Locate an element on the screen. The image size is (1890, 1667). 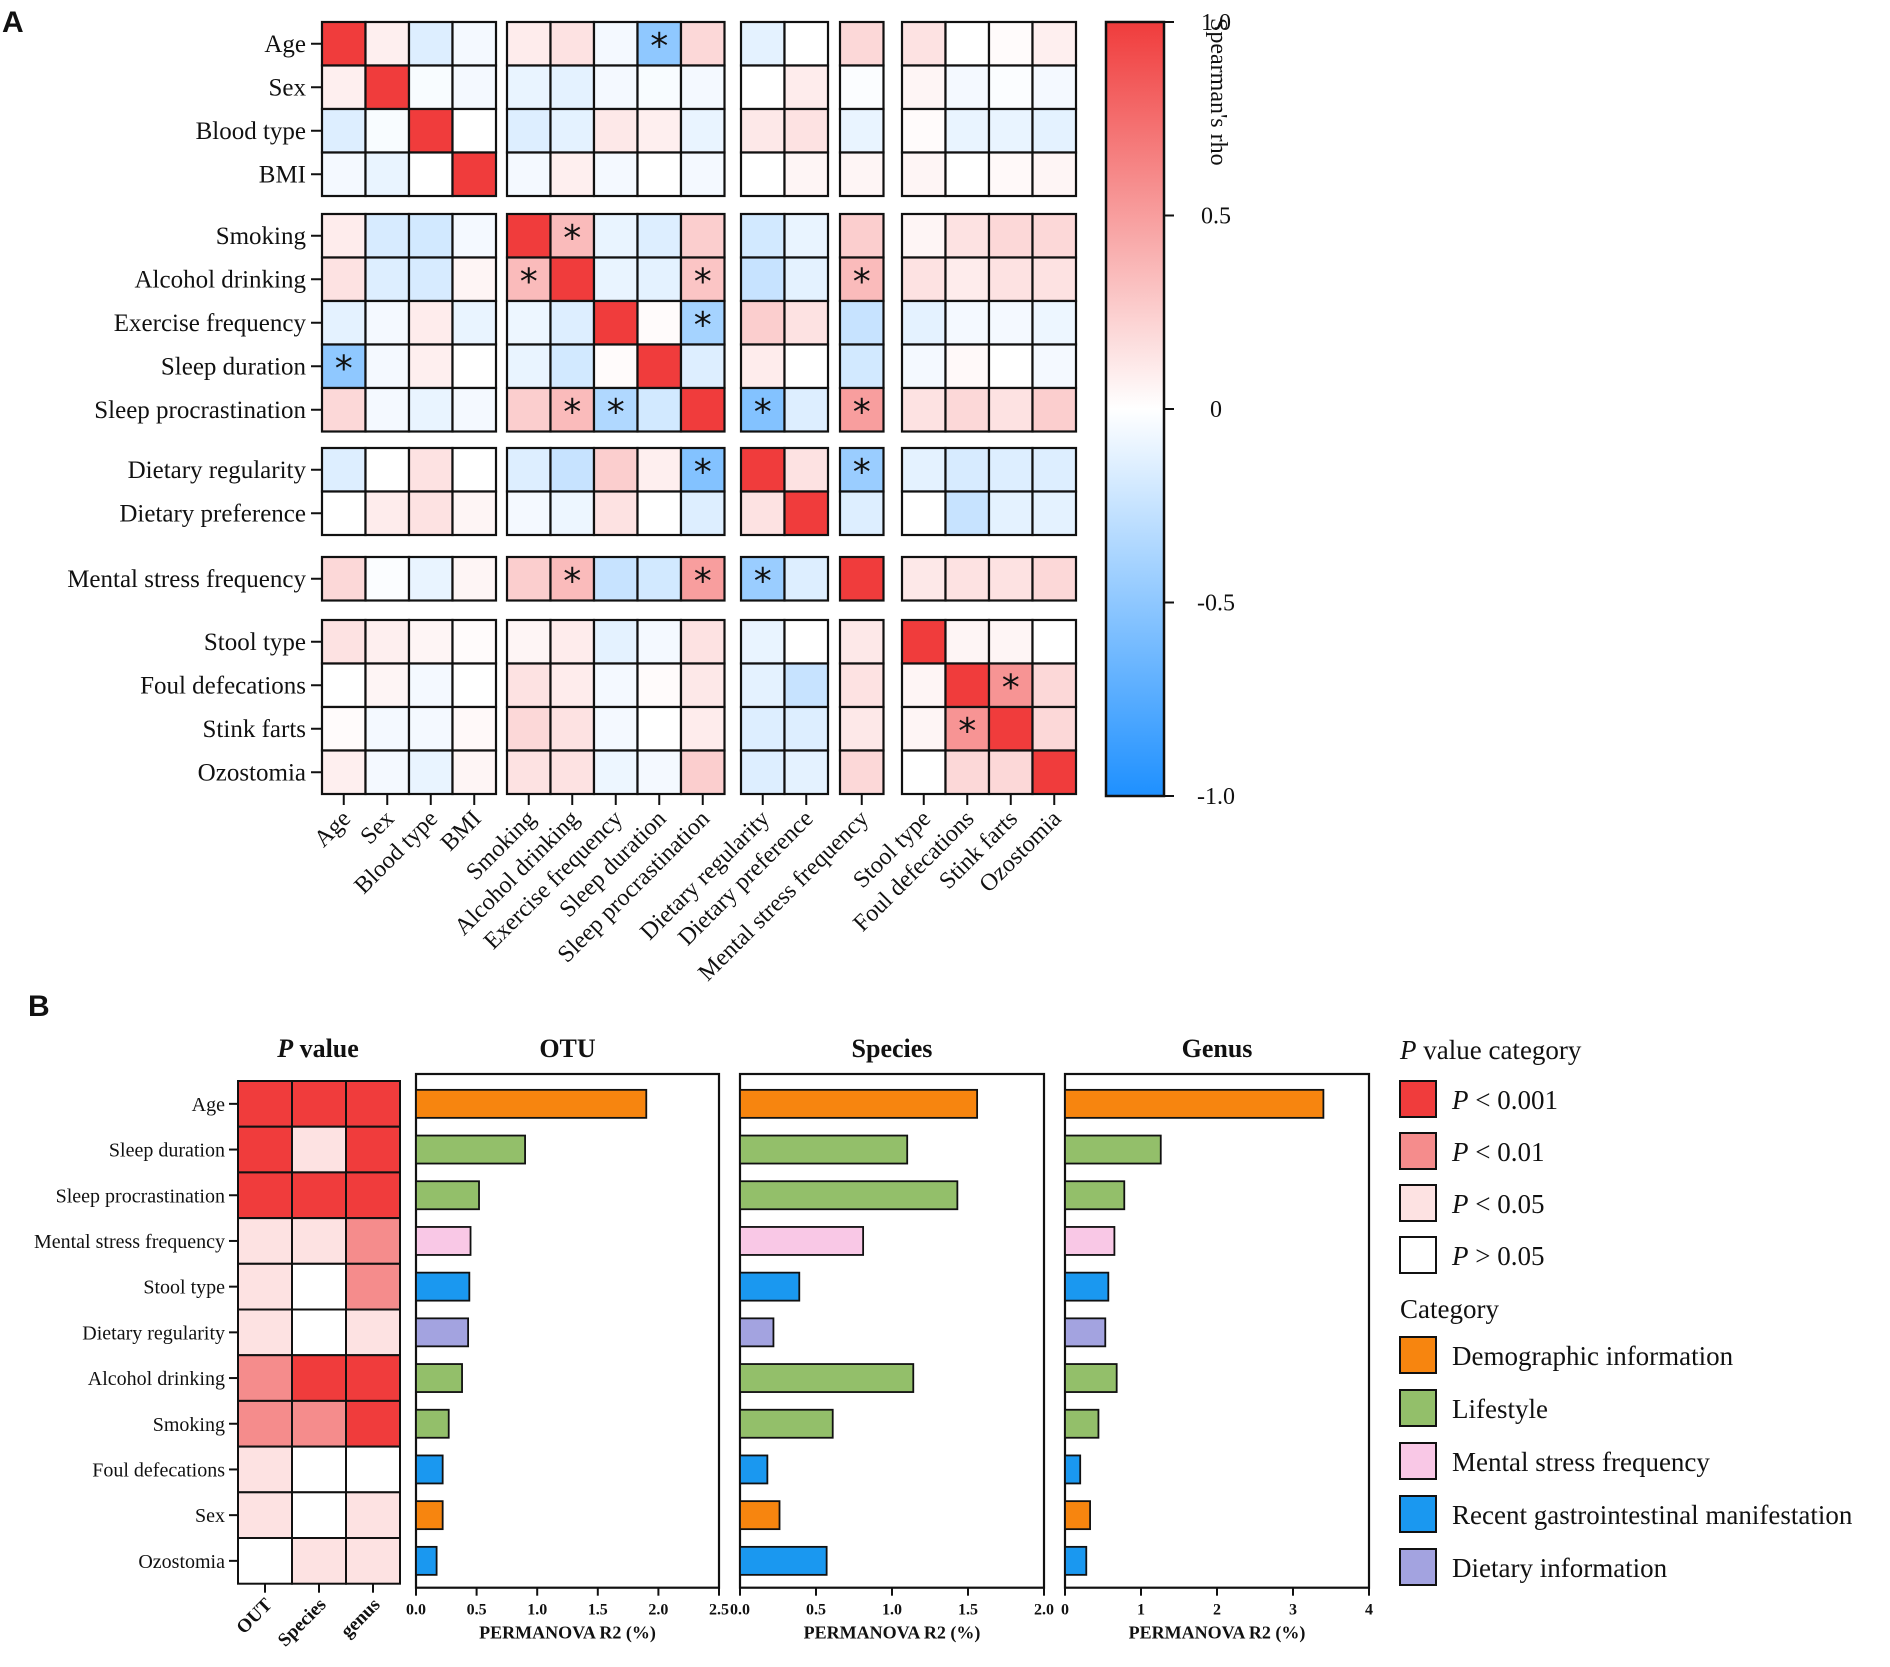
heatmap-cell-stool-type-alcohol-drinking is located at coordinates (572, 641).